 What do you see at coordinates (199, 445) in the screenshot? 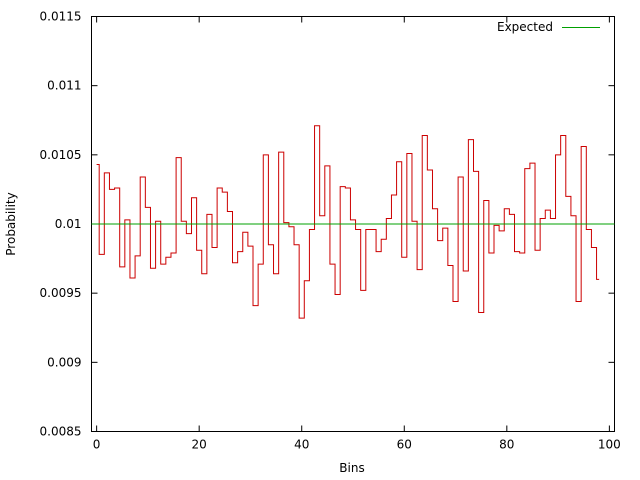
I see `x-tick-label: 20` at bounding box center [199, 445].